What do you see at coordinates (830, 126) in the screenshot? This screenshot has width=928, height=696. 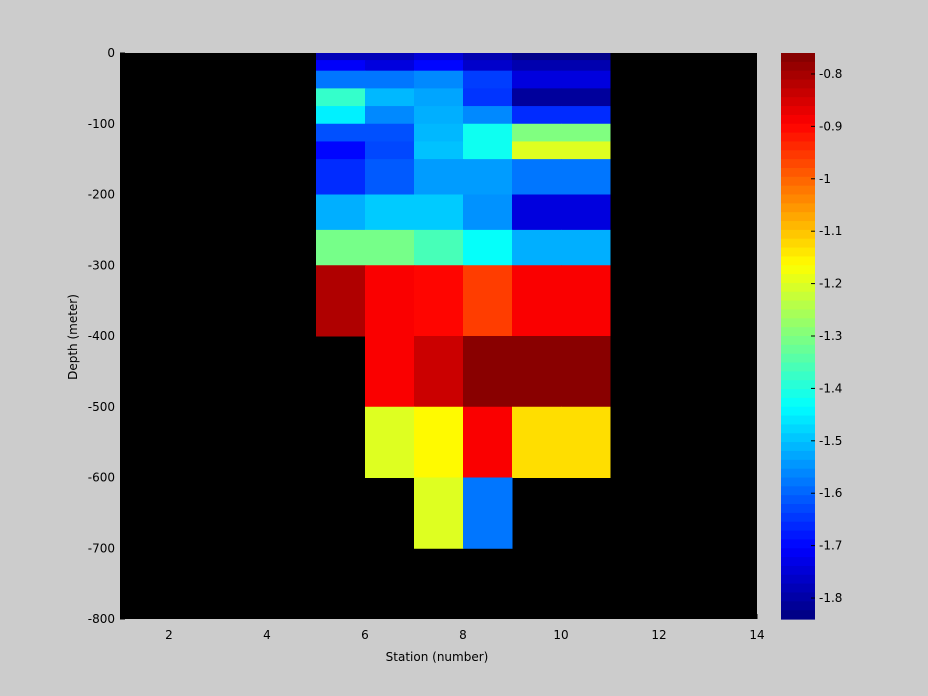 I see `colorbar-tick-label: -0.9` at bounding box center [830, 126].